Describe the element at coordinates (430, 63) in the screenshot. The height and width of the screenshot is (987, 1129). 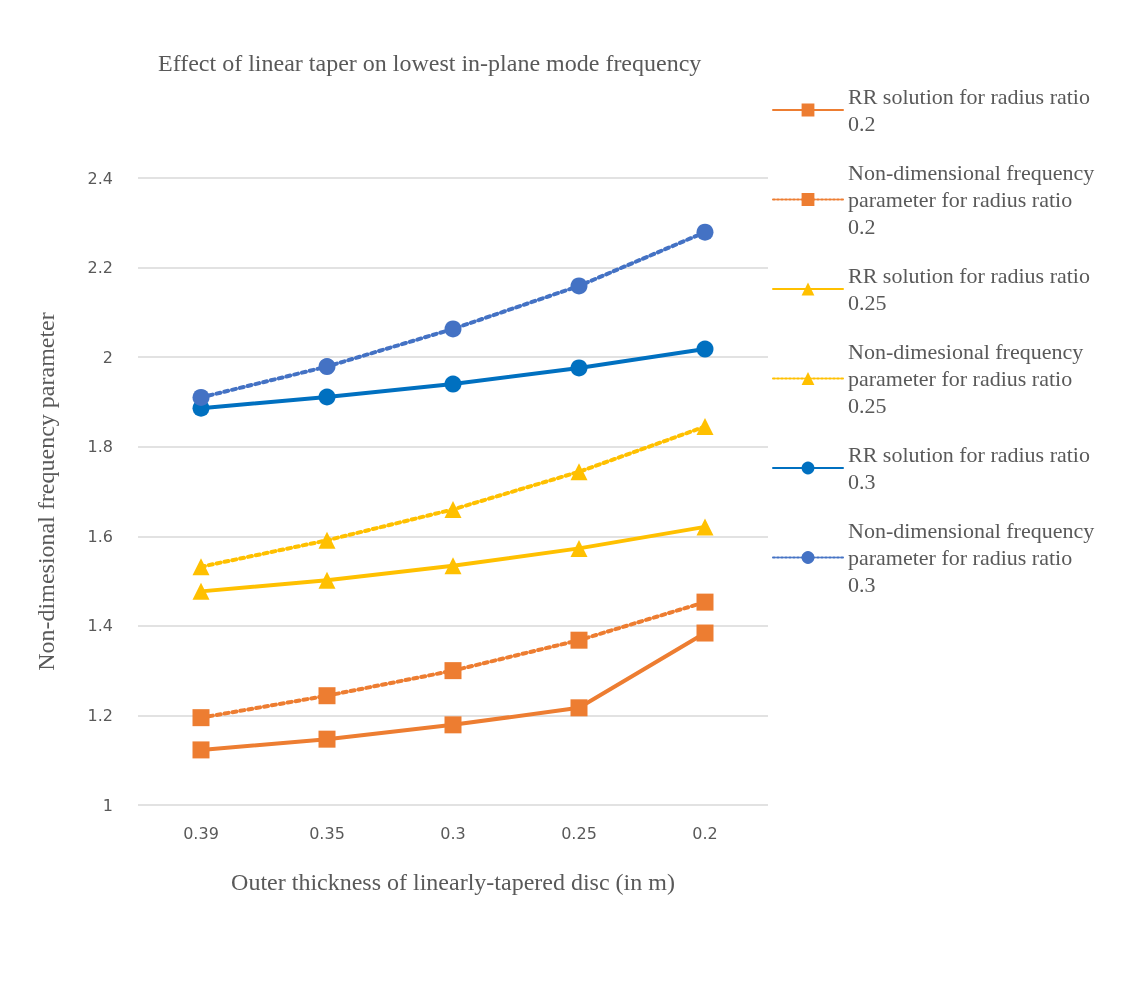
I see `chart-title: Effect of linear taper on lowest in-plane mode frequency` at that location.